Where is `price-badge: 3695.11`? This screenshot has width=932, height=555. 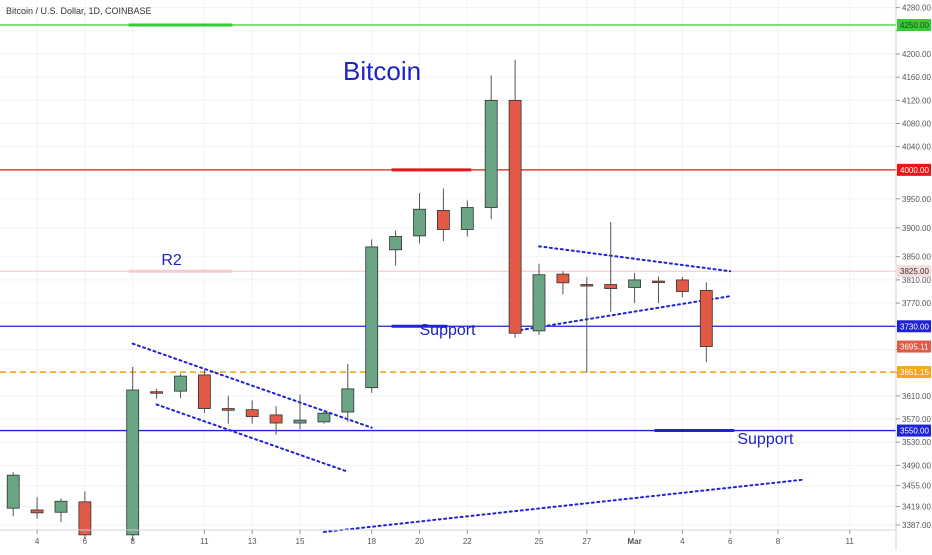 price-badge: 3695.11 is located at coordinates (914, 346).